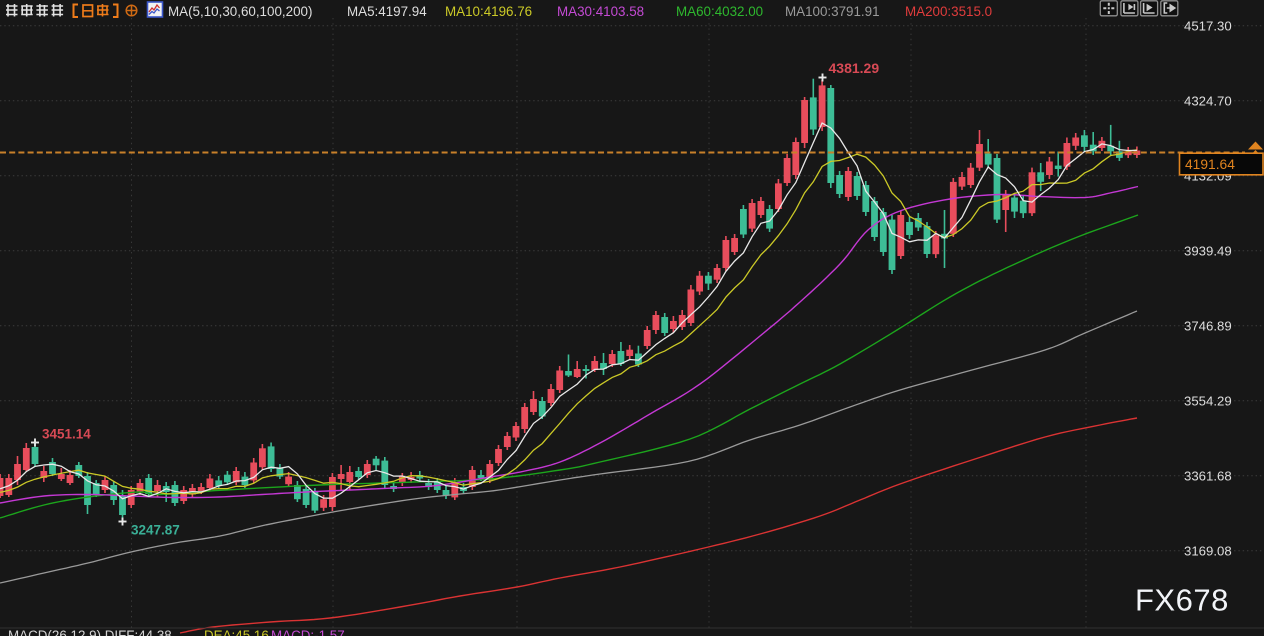  I want to click on svg-text: MACD:-1.57, so click(308, 632).